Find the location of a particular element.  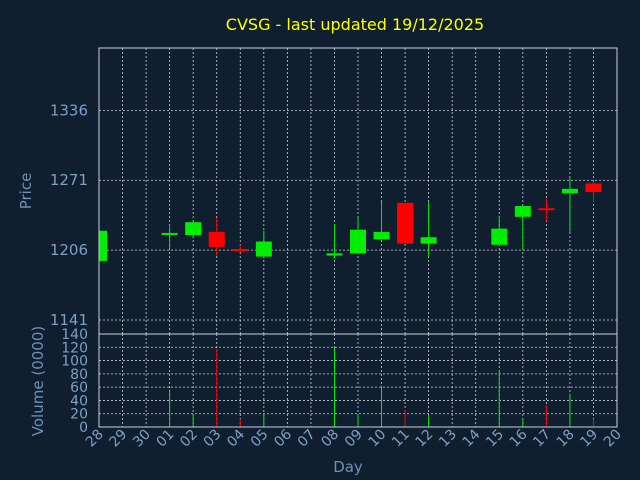

x-tick-label: 07 is located at coordinates (307, 439).